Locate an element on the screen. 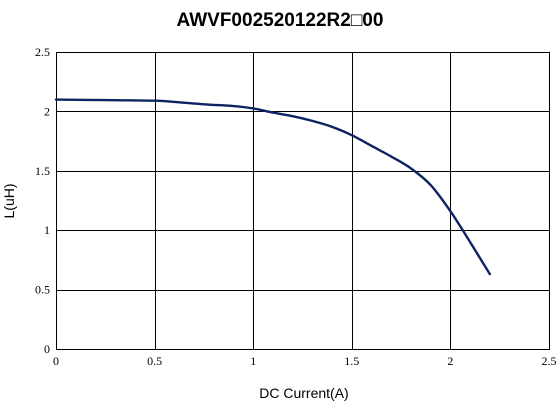  x-axis-label: DC Current(A) is located at coordinates (303, 393).